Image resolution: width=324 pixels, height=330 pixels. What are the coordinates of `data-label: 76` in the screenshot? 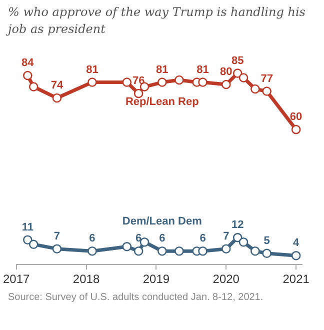 It's located at (138, 81).